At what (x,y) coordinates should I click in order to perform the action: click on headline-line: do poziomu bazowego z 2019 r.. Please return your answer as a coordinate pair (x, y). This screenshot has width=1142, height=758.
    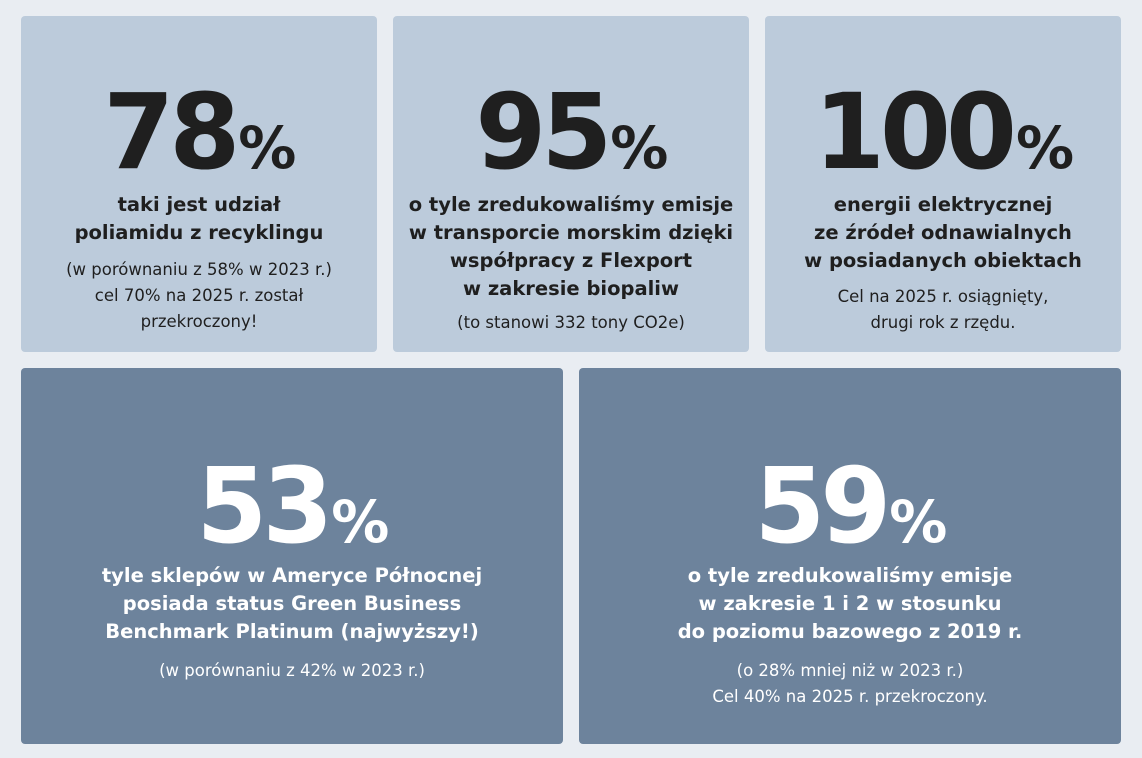
    Looking at the image, I should click on (850, 631).